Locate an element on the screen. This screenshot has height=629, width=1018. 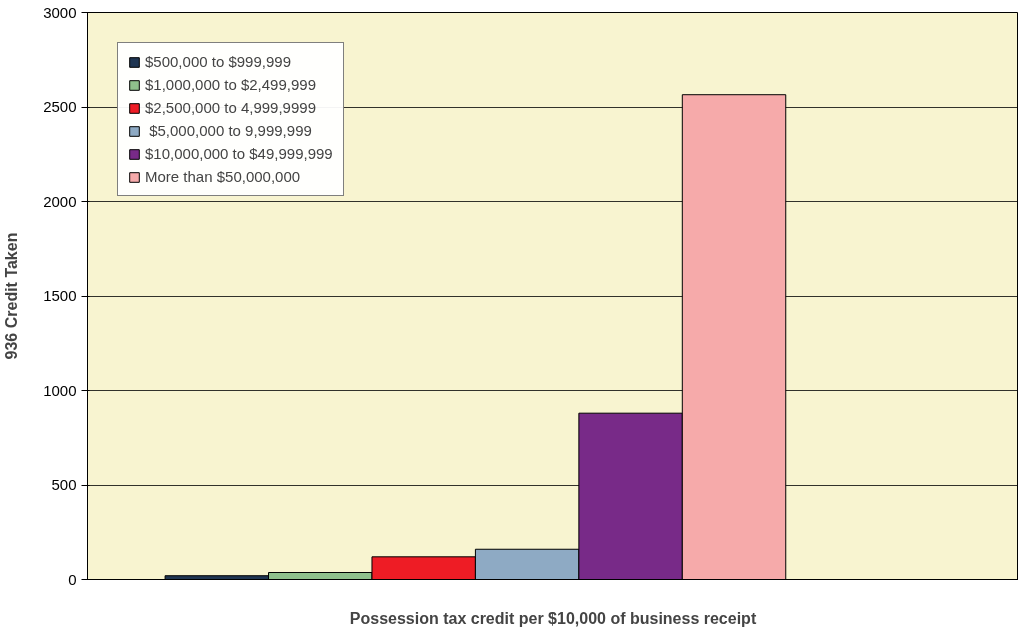
legend-label: $1,000,000 to $2,499,999 is located at coordinates (230, 84).